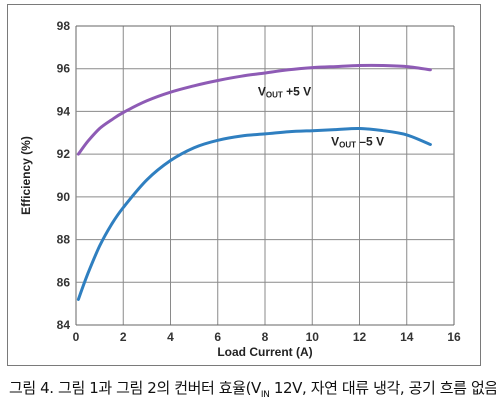  What do you see at coordinates (360, 337) in the screenshot?
I see `x-tick-label: 12` at bounding box center [360, 337].